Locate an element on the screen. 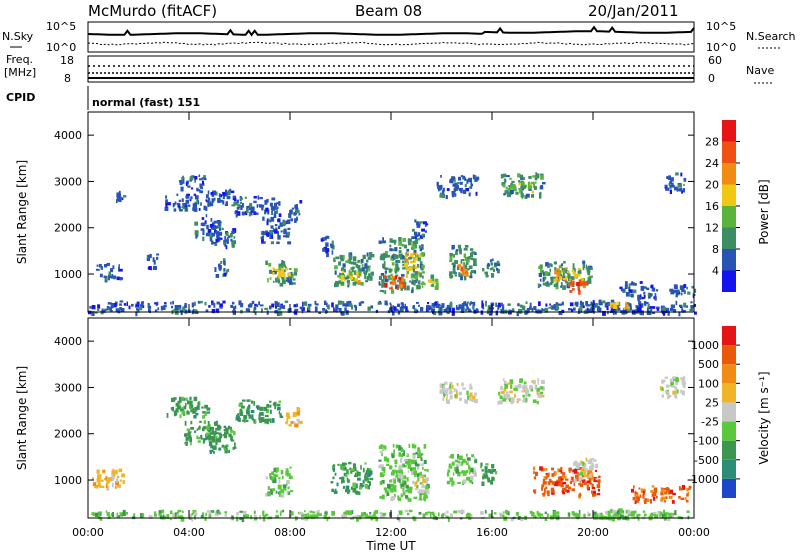 The image size is (800, 554). noise-sky-trace is located at coordinates (391, 31).